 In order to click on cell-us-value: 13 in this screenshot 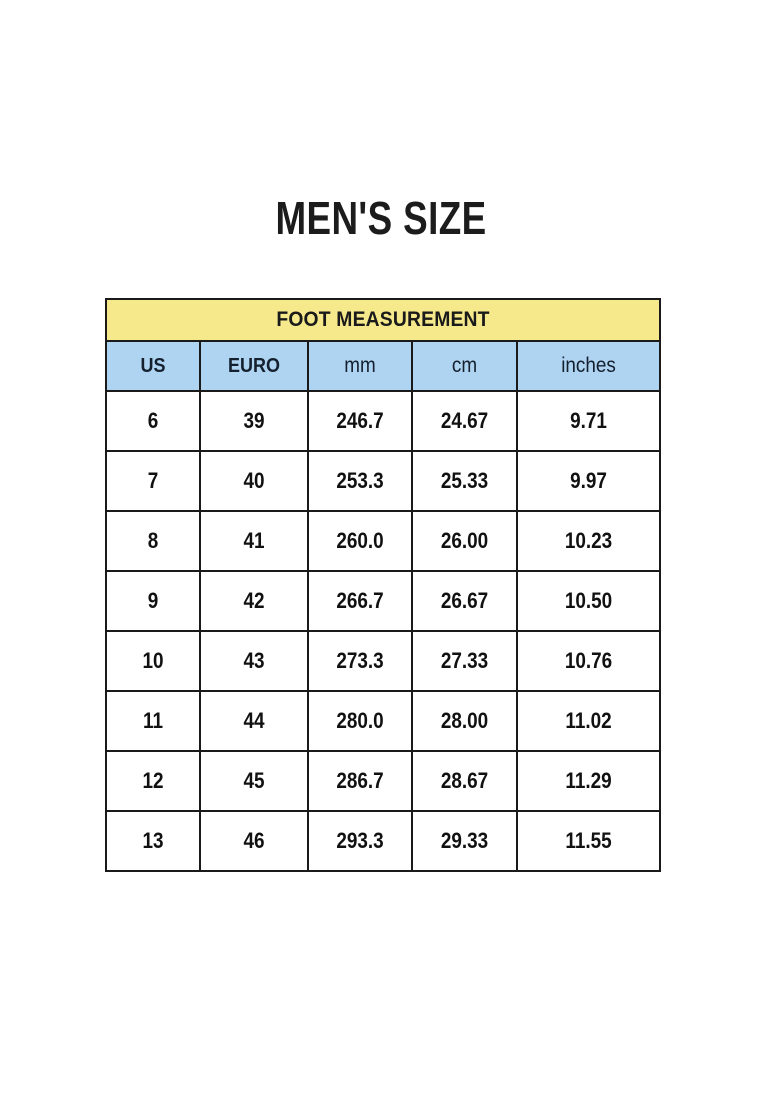, I will do `click(153, 840)`.